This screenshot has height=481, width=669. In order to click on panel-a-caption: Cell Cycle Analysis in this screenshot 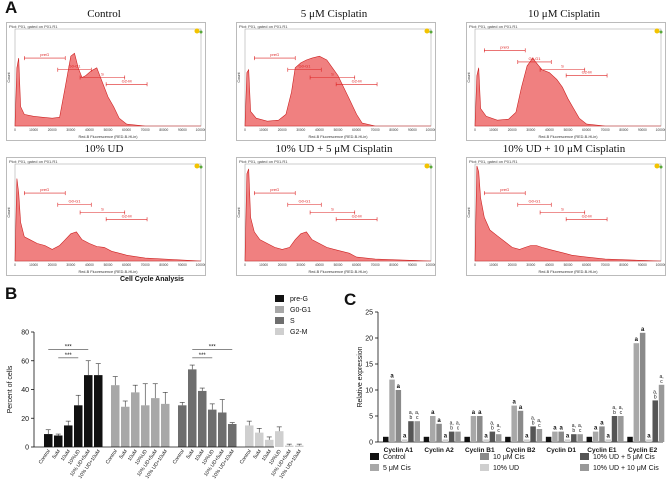, I will do `click(152, 279)`.